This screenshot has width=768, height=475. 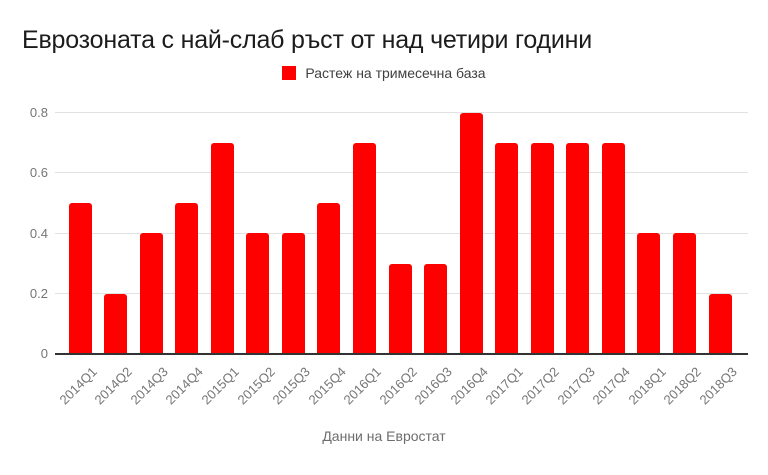 What do you see at coordinates (400, 309) in the screenshot?
I see `bar-2016Q2` at bounding box center [400, 309].